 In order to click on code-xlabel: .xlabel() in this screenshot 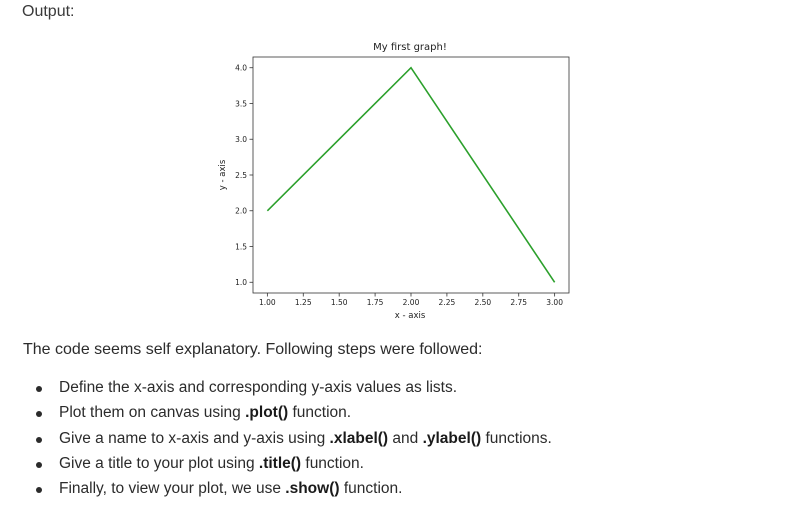, I will do `click(359, 438)`.